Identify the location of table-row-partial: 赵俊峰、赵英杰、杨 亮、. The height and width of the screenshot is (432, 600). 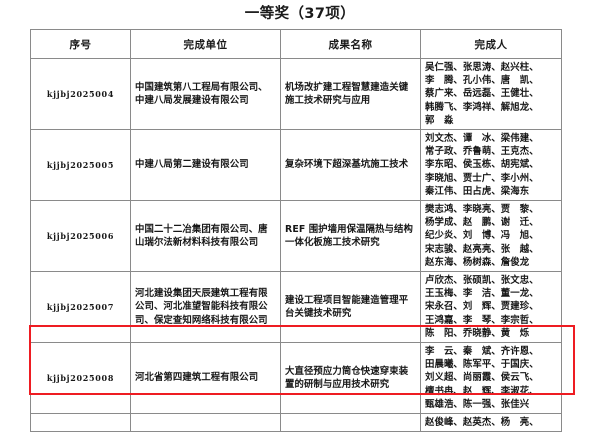
(296, 422).